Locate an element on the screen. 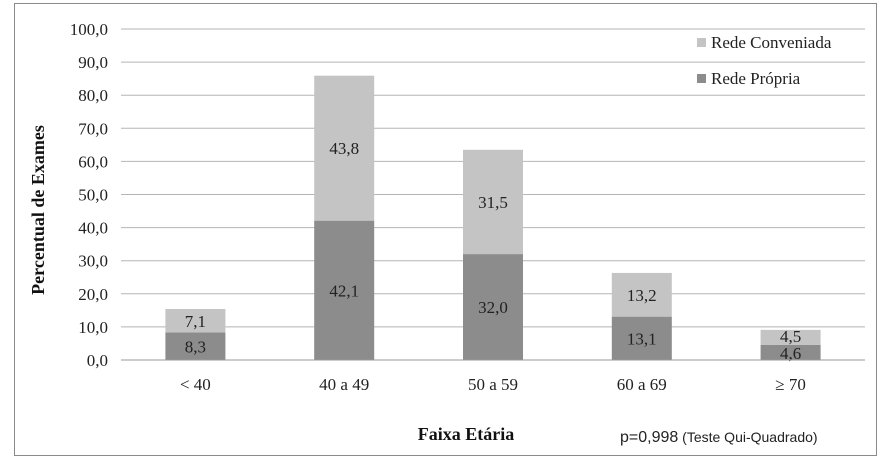  x-tick-label: 60 a 69 is located at coordinates (642, 384).